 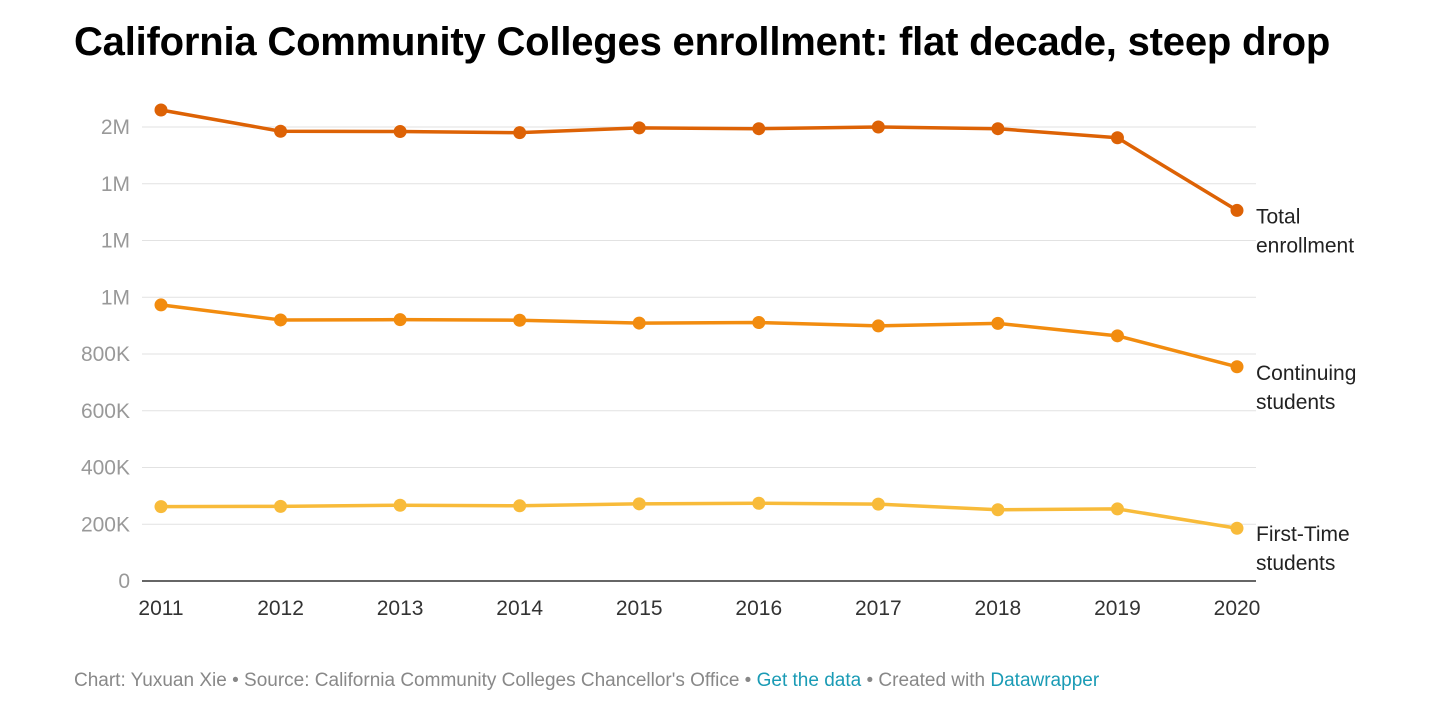 I want to click on y-tick-label: 600K, so click(x=105, y=411).